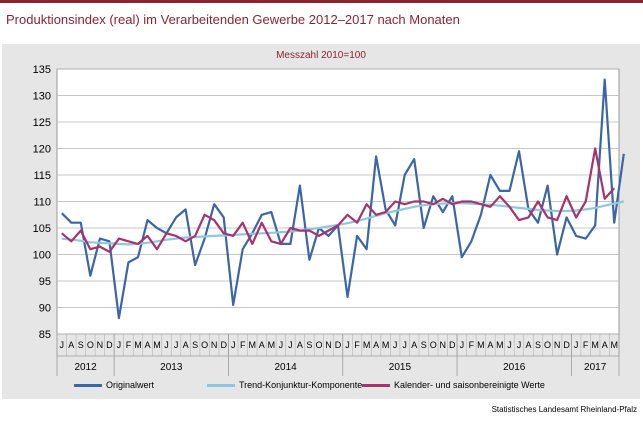 Image resolution: width=643 pixels, height=422 pixels. What do you see at coordinates (88, 385) in the screenshot?
I see `legend-swatch-original` at bounding box center [88, 385].